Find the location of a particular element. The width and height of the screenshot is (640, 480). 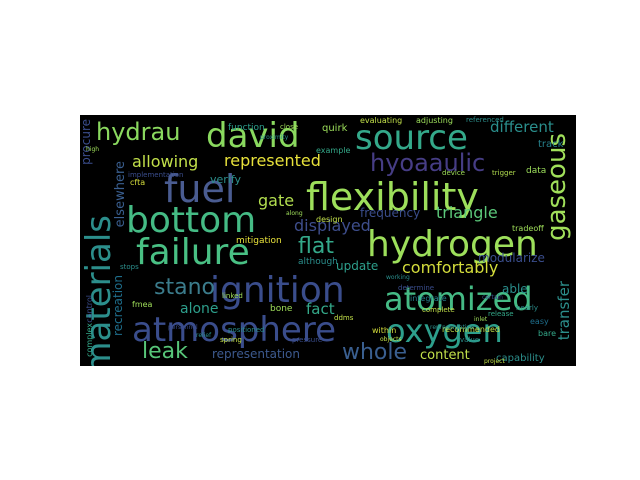

word-modularize: modularize is located at coordinates (511, 258).